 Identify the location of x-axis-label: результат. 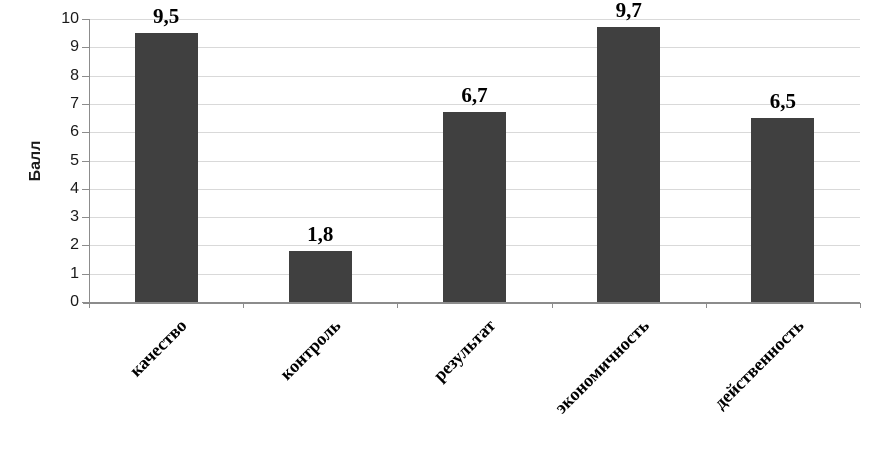
(464, 350).